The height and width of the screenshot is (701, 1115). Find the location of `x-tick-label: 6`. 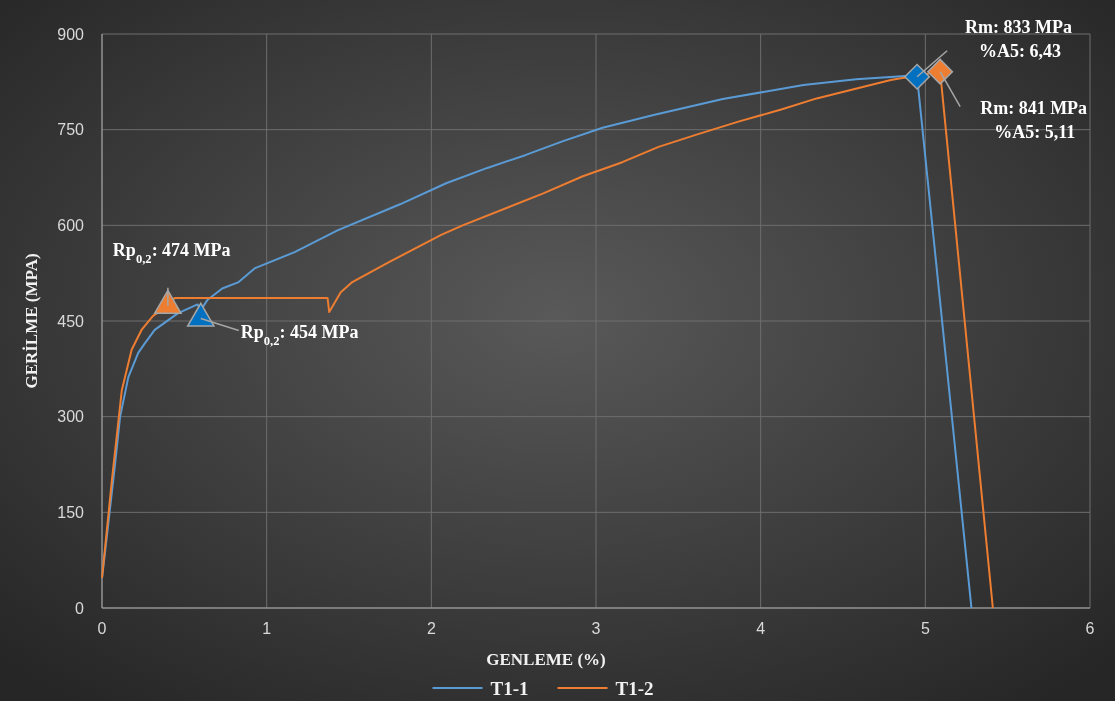

x-tick-label: 6 is located at coordinates (1090, 628).